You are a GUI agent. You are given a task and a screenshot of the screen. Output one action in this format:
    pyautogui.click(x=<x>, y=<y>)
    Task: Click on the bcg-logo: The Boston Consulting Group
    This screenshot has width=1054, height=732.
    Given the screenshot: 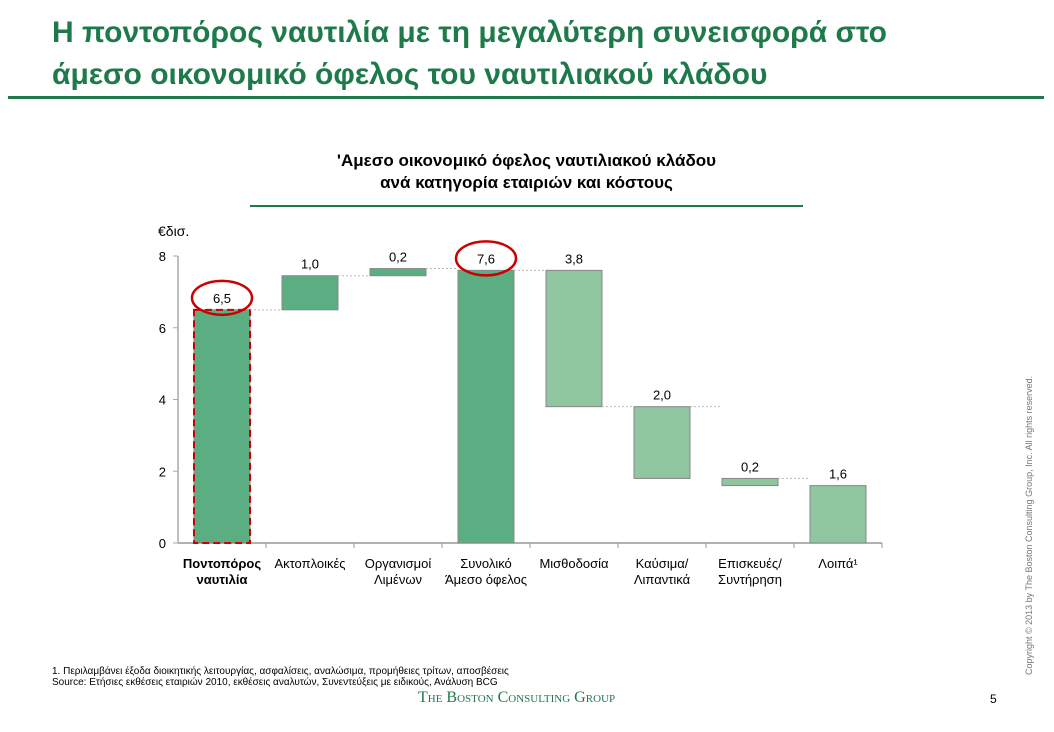 What is the action you would take?
    pyautogui.click(x=517, y=697)
    